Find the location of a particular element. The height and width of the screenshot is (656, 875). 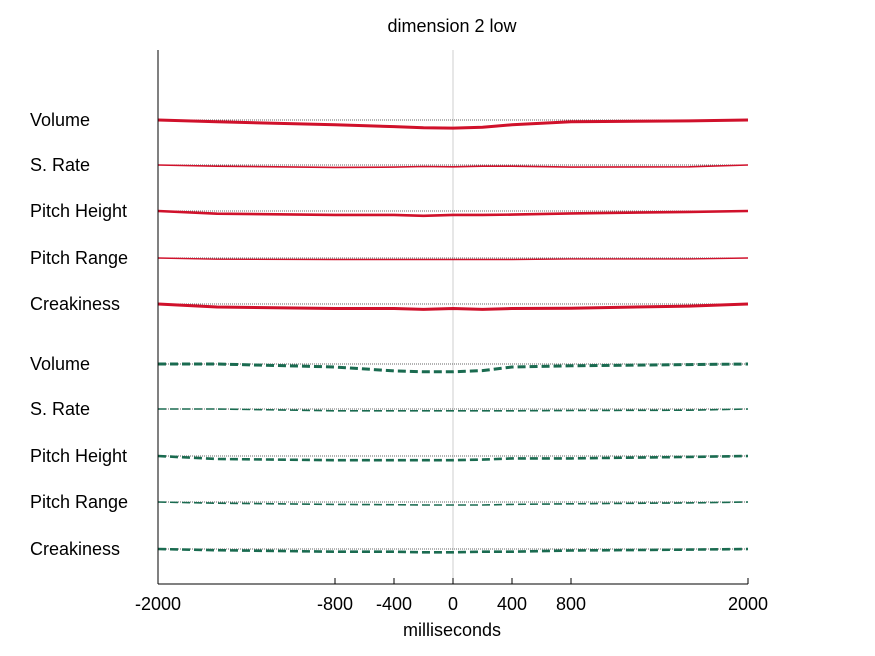

chart-title: dimension 2 low is located at coordinates (452, 26).